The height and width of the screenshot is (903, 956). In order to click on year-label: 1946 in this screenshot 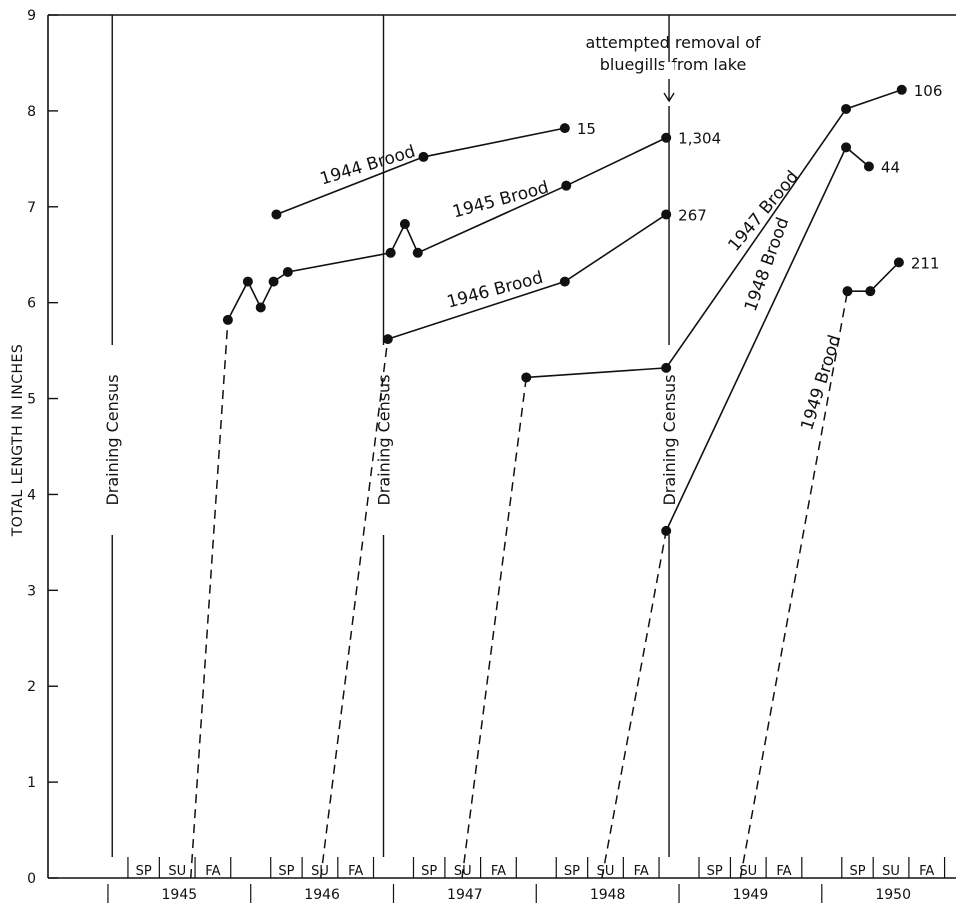, I will do `click(322, 895)`.